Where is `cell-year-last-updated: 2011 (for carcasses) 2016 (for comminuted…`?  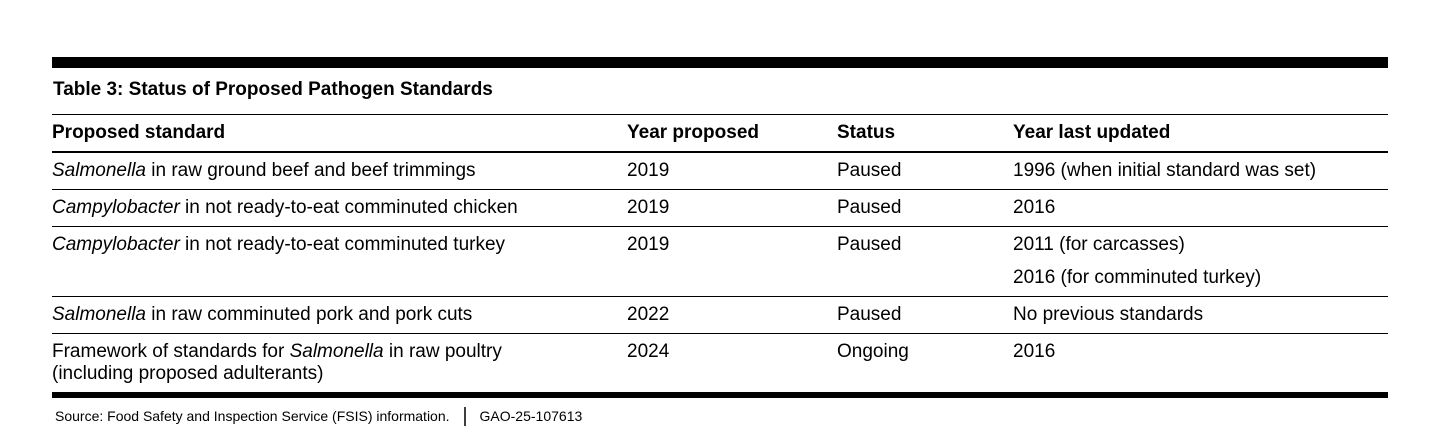 cell-year-last-updated: 2011 (for carcasses) 2016 (for comminuted… is located at coordinates (1200, 261).